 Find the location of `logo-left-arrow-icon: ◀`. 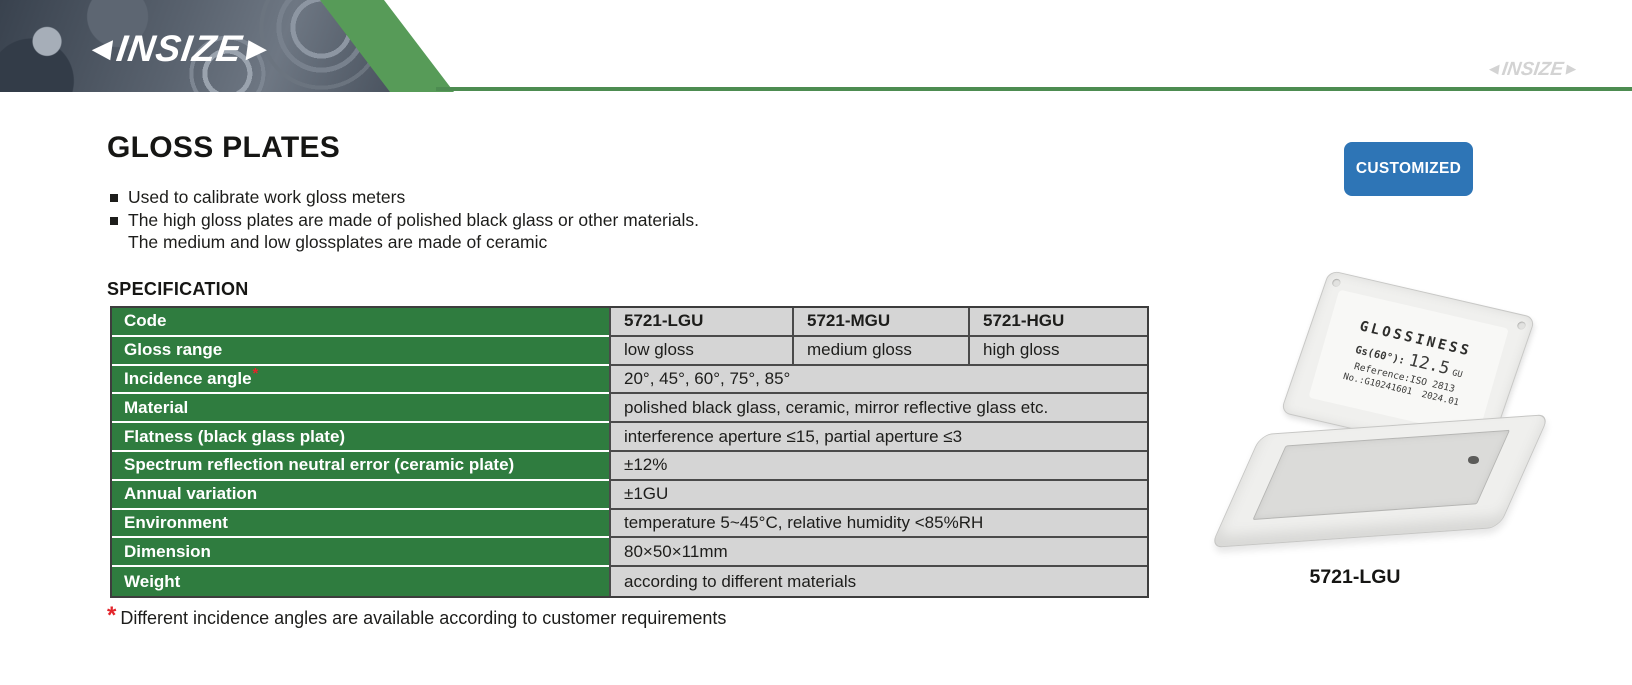

logo-left-arrow-icon: ◀ is located at coordinates (102, 48).